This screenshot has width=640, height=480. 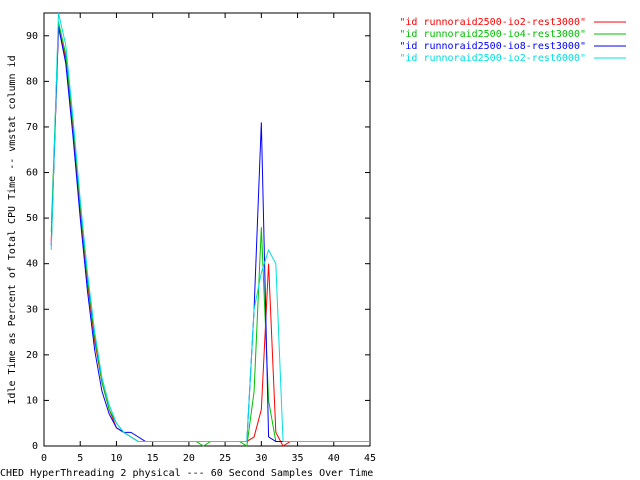 What do you see at coordinates (35, 446) in the screenshot?
I see `y-tick-label: 0` at bounding box center [35, 446].